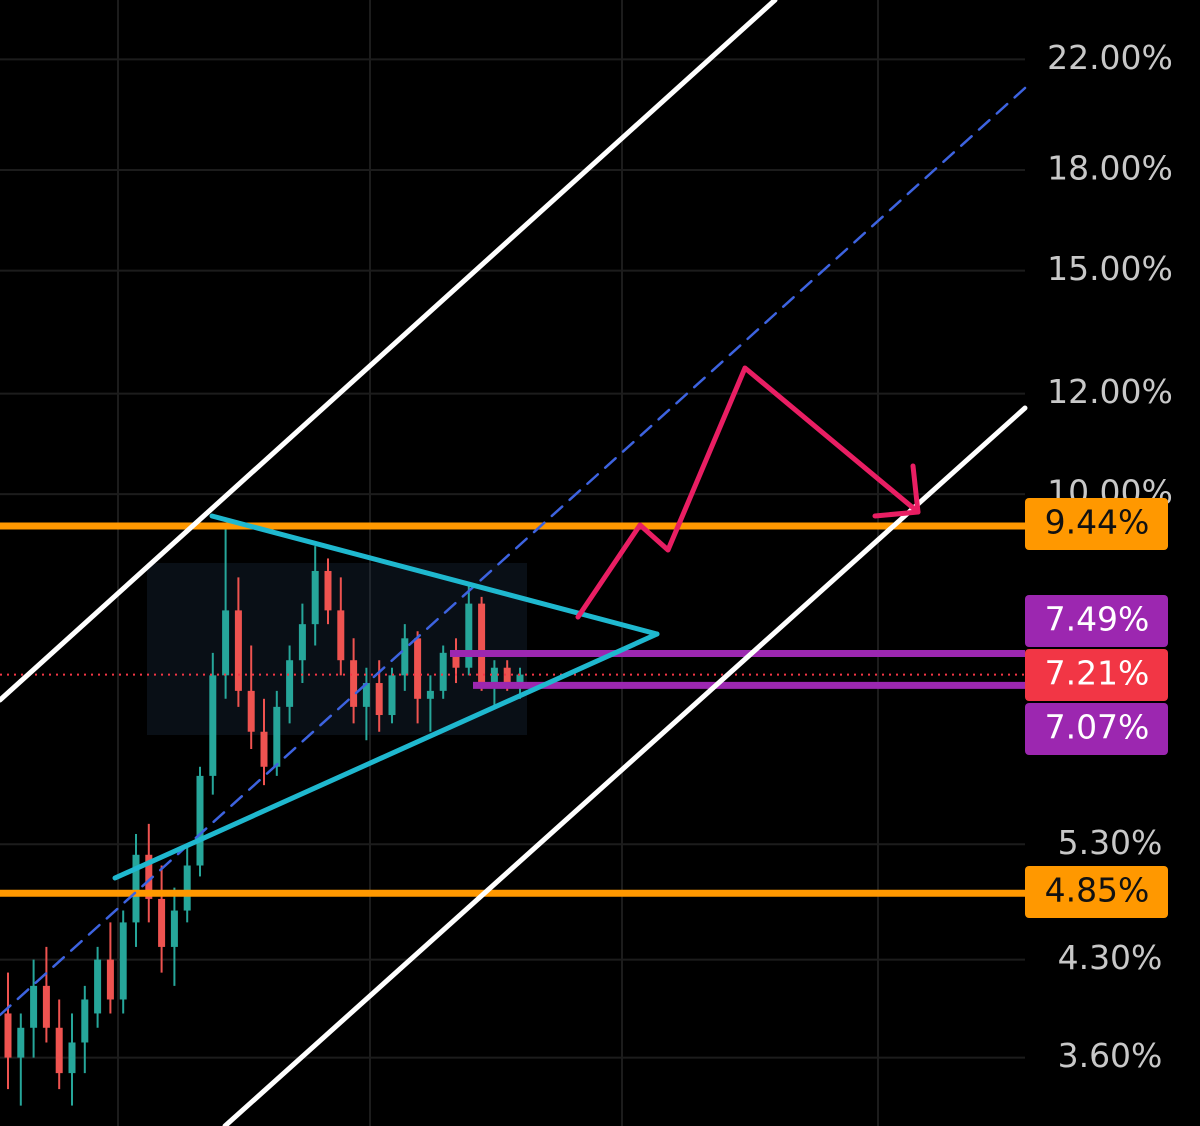 The height and width of the screenshot is (1126, 1200). I want to click on price-tag-label: 7.49%, so click(1097, 619).